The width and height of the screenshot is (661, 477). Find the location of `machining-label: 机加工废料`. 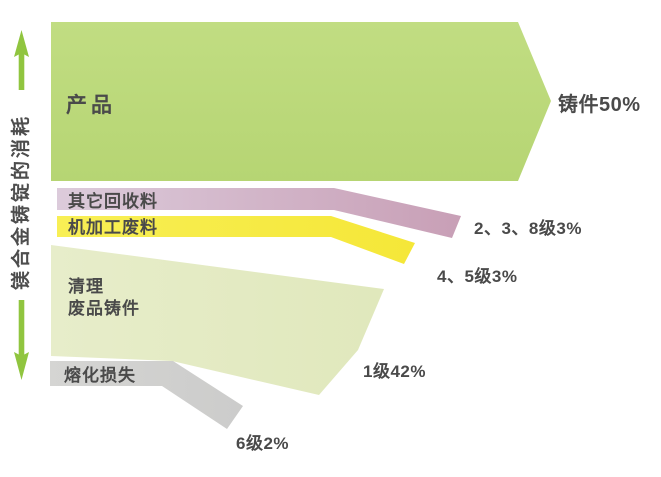

machining-label: 机加工废料 is located at coordinates (113, 227).